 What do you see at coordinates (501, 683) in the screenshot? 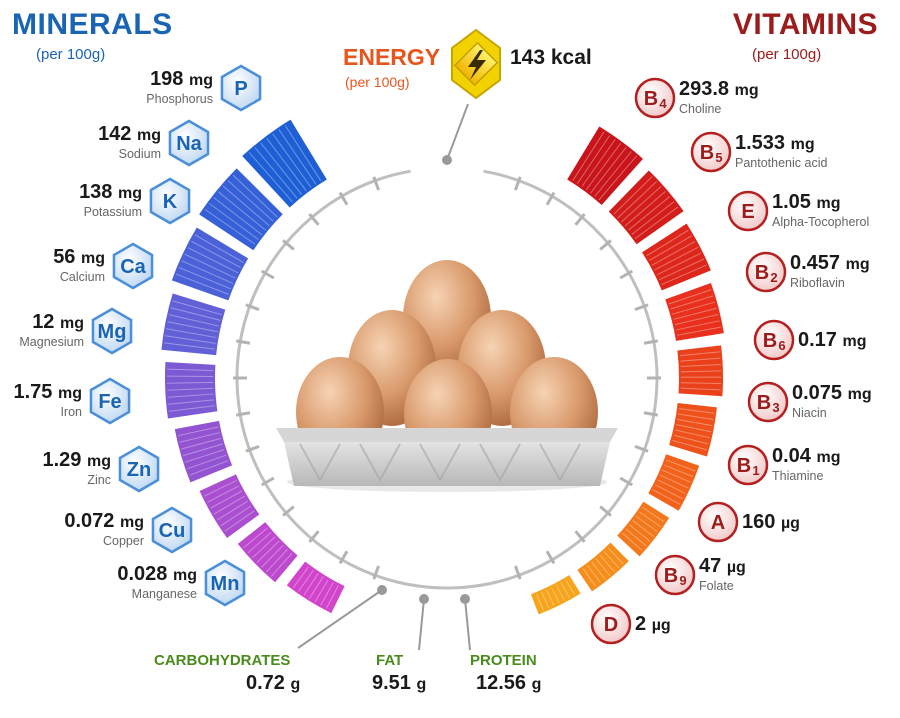
I see `macro-value: 12.56` at bounding box center [501, 683].